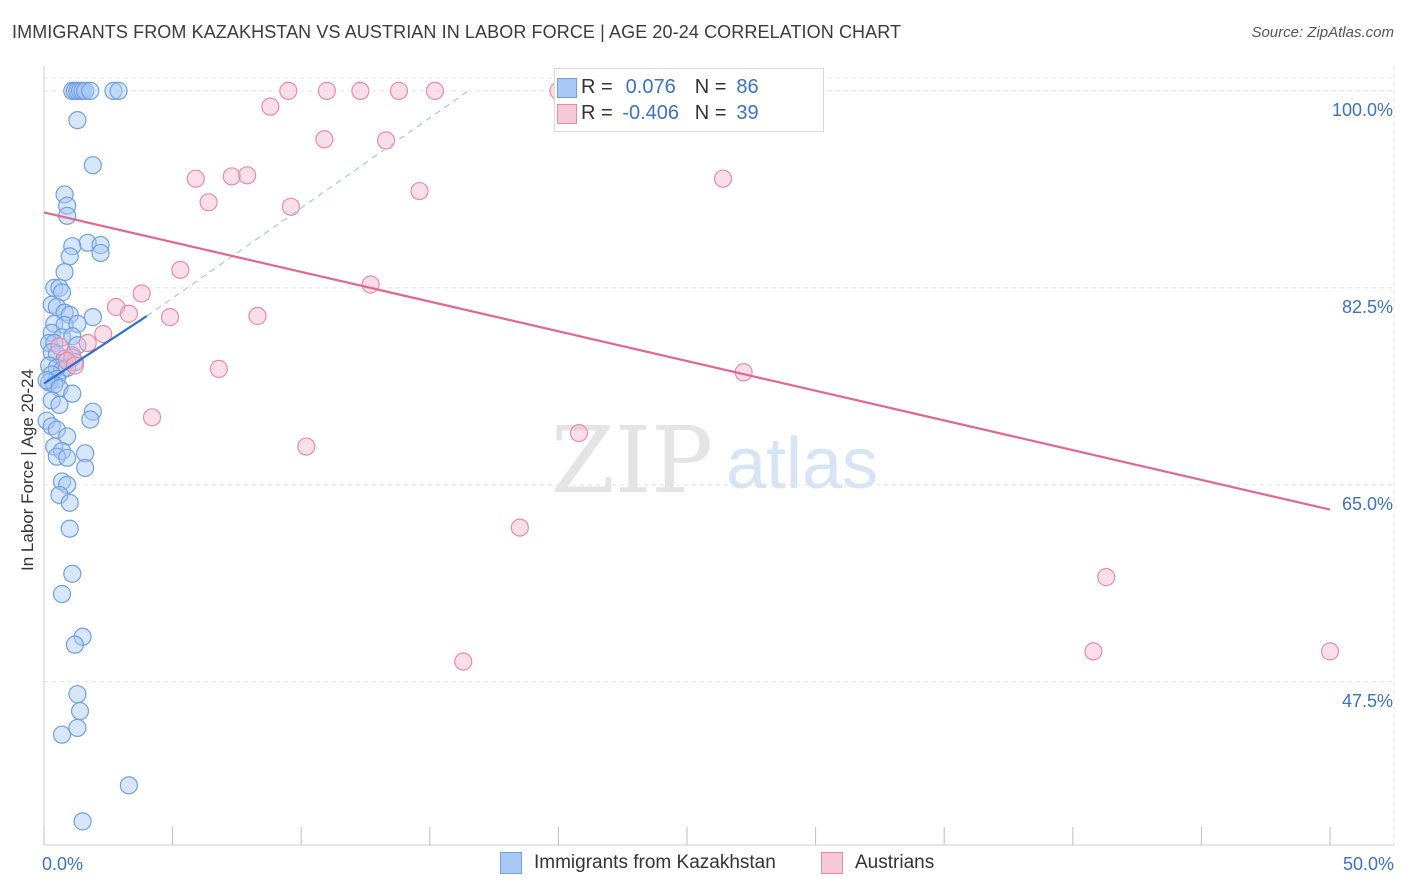 This screenshot has height=892, width=1406. I want to click on y-tick-label: 65.0%, so click(1367, 504).